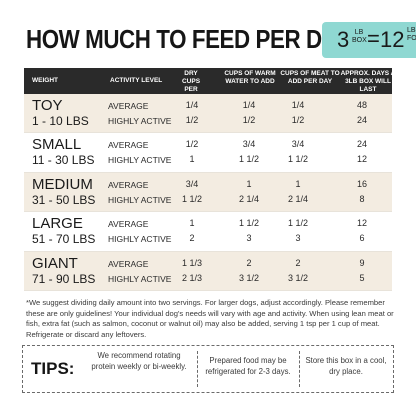  I want to click on warm-water-average: 3/4, so click(249, 144).